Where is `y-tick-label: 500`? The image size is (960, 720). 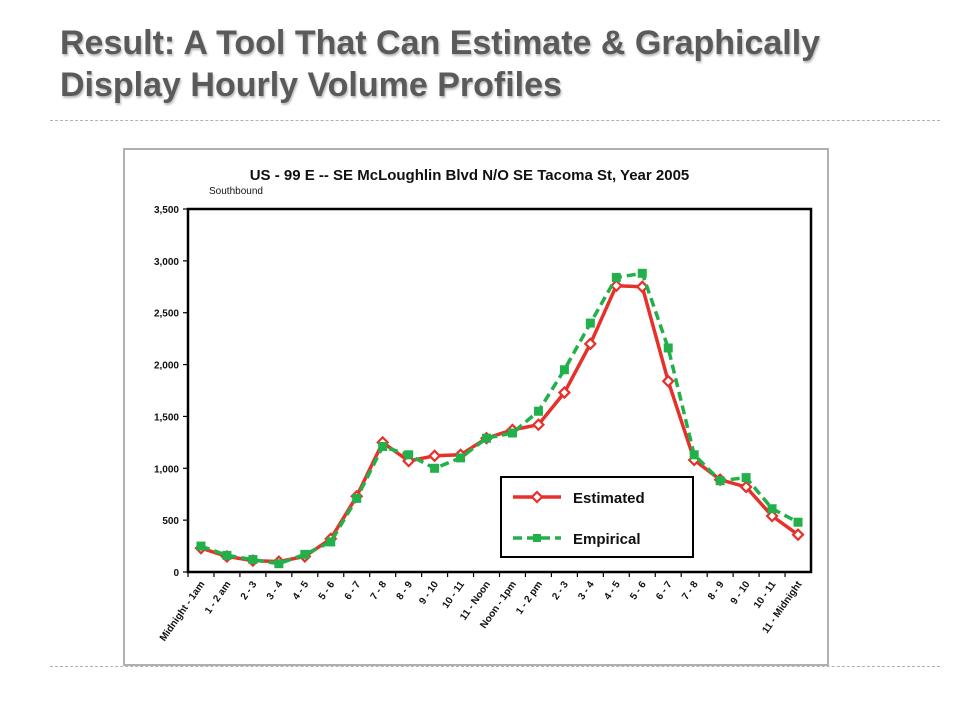 y-tick-label: 500 is located at coordinates (170, 521).